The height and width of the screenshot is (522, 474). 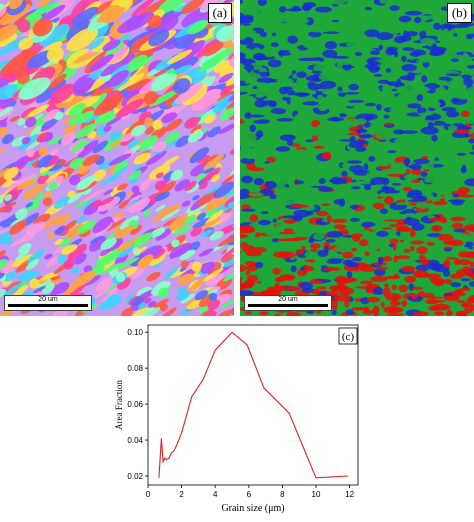 What do you see at coordinates (459, 13) in the screenshot?
I see `panel-label-b: (b)` at bounding box center [459, 13].